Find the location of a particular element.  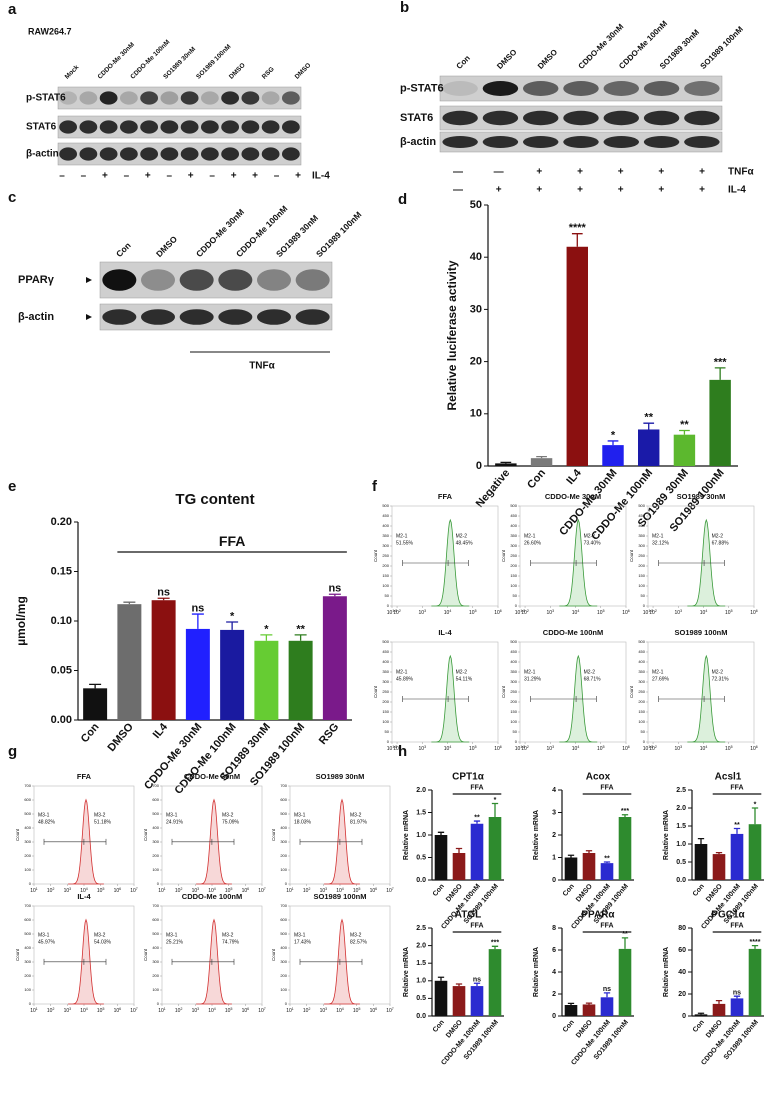

y-tick-label: 1.0 is located at coordinates (681, 844).